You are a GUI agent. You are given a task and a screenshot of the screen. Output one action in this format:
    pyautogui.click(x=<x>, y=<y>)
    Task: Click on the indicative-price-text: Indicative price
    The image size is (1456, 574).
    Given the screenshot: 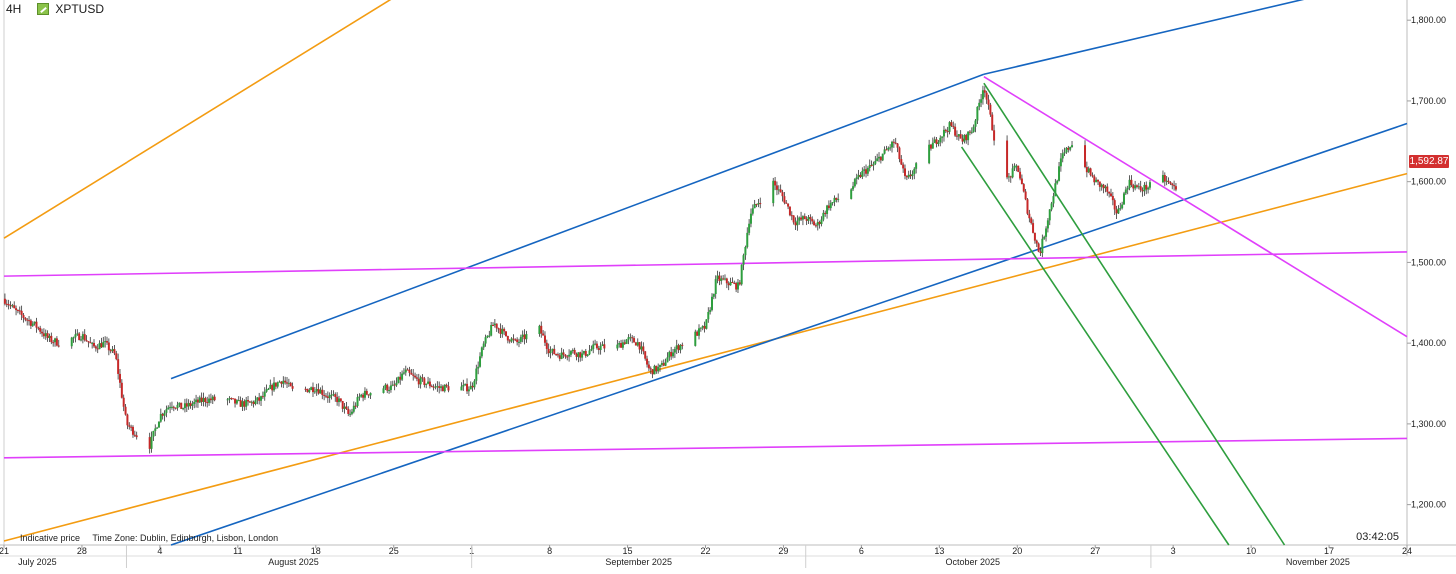 What is the action you would take?
    pyautogui.click(x=50, y=538)
    